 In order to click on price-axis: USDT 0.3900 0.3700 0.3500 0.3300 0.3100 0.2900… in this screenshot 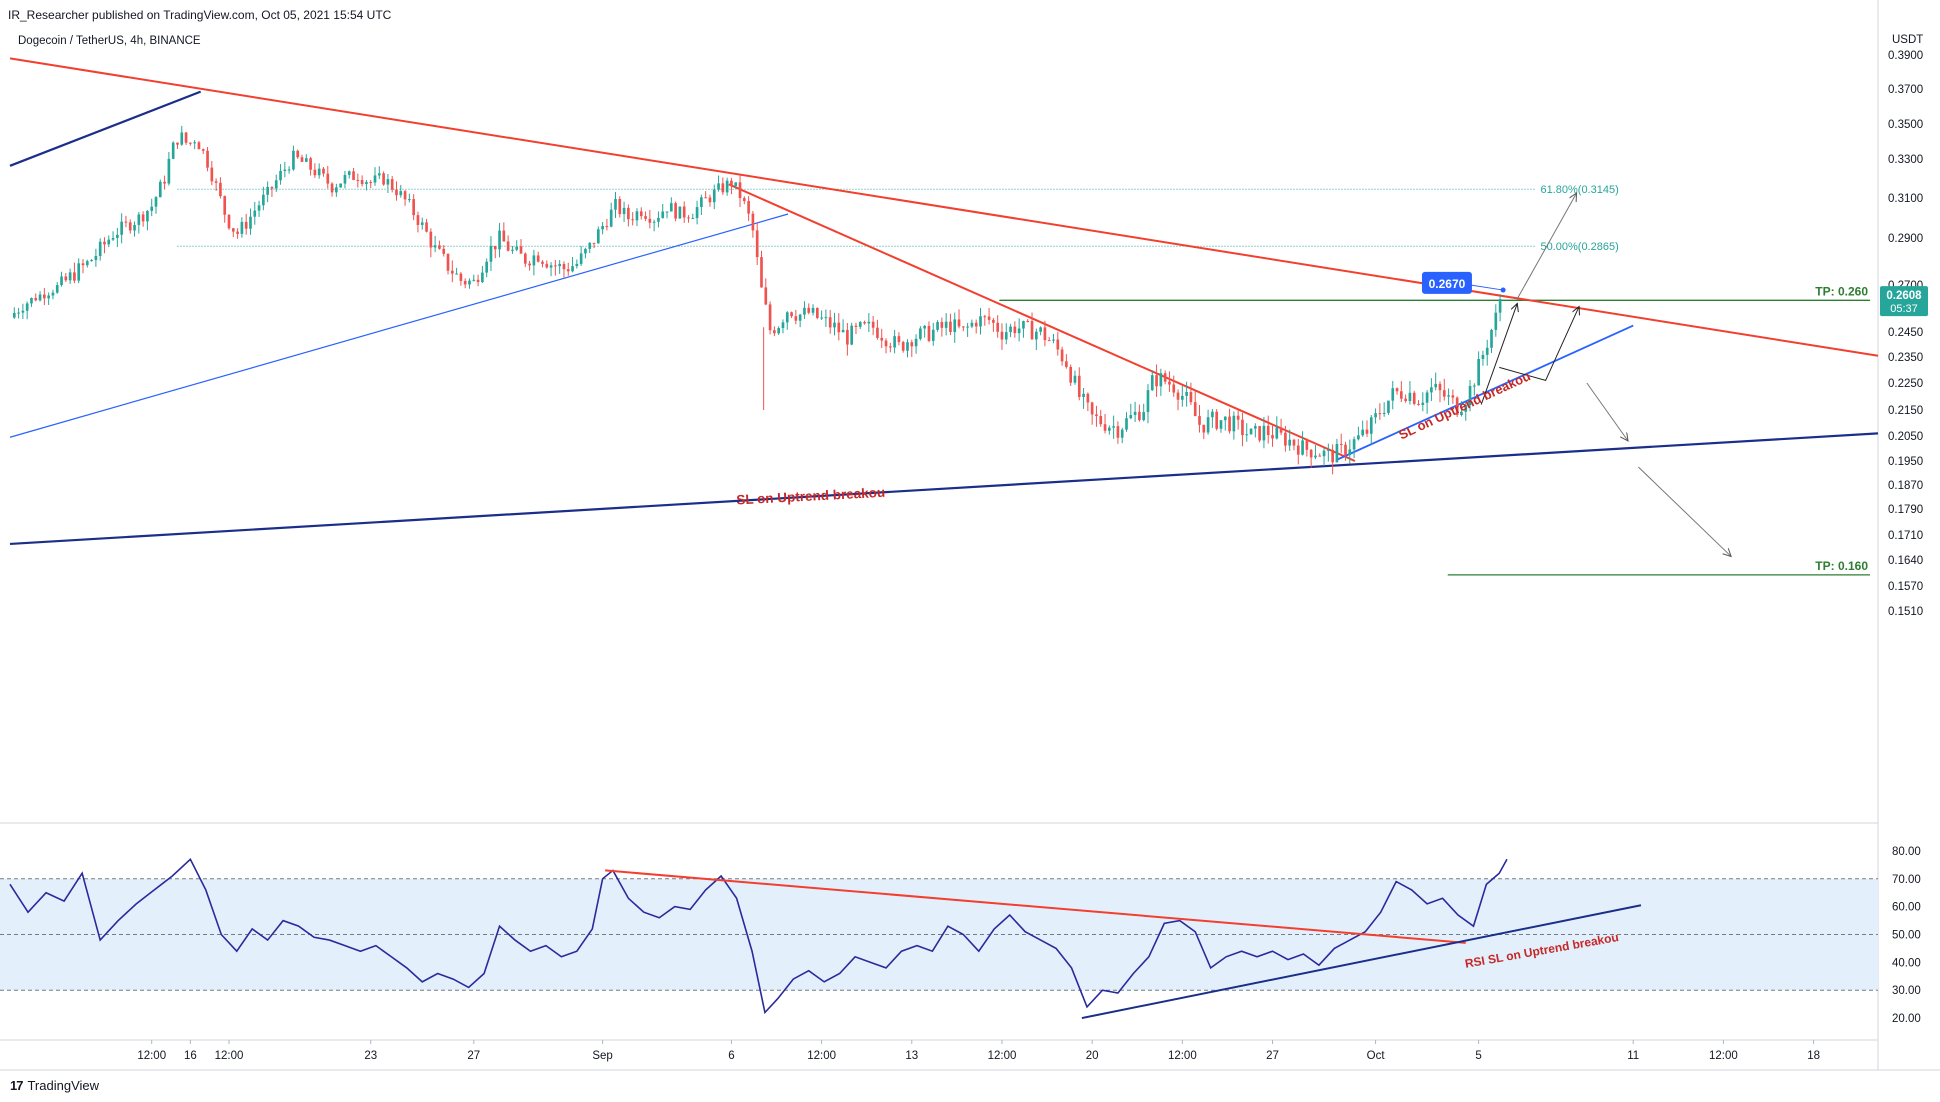, I will do `click(1905, 326)`.